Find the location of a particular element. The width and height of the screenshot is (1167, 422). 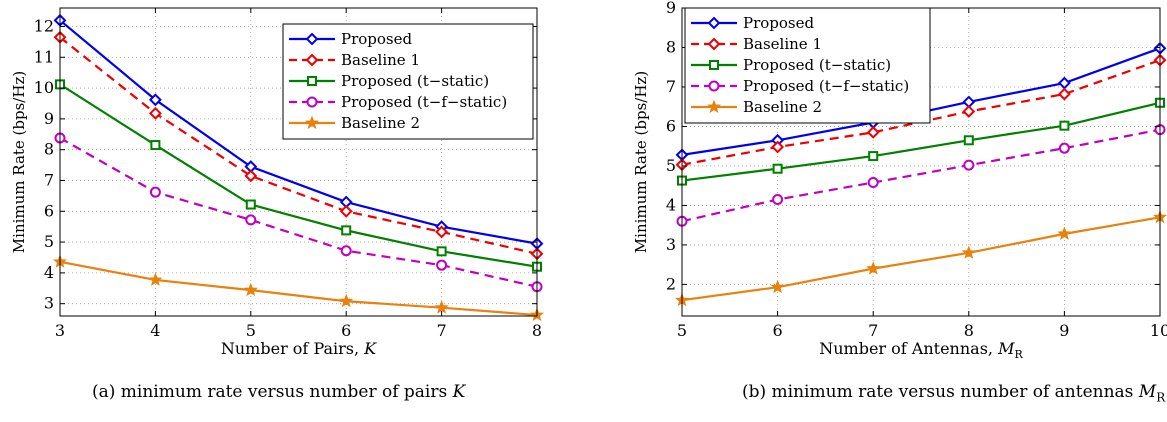

chart-a-y-tick-label: 9 is located at coordinates (49, 118).